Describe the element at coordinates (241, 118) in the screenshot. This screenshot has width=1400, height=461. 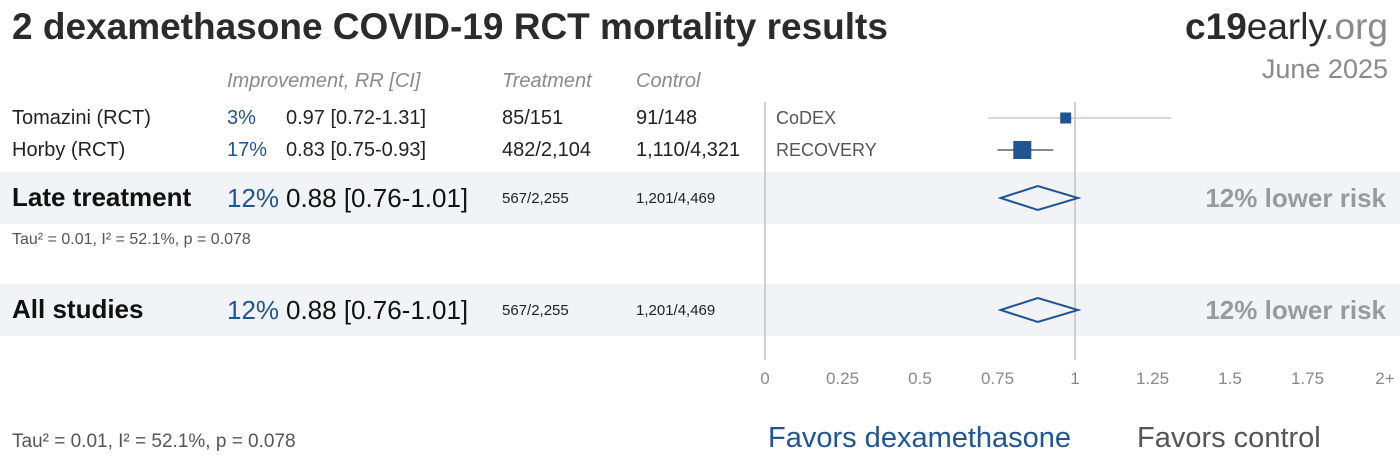
I see `study-improvement: 3%` at that location.